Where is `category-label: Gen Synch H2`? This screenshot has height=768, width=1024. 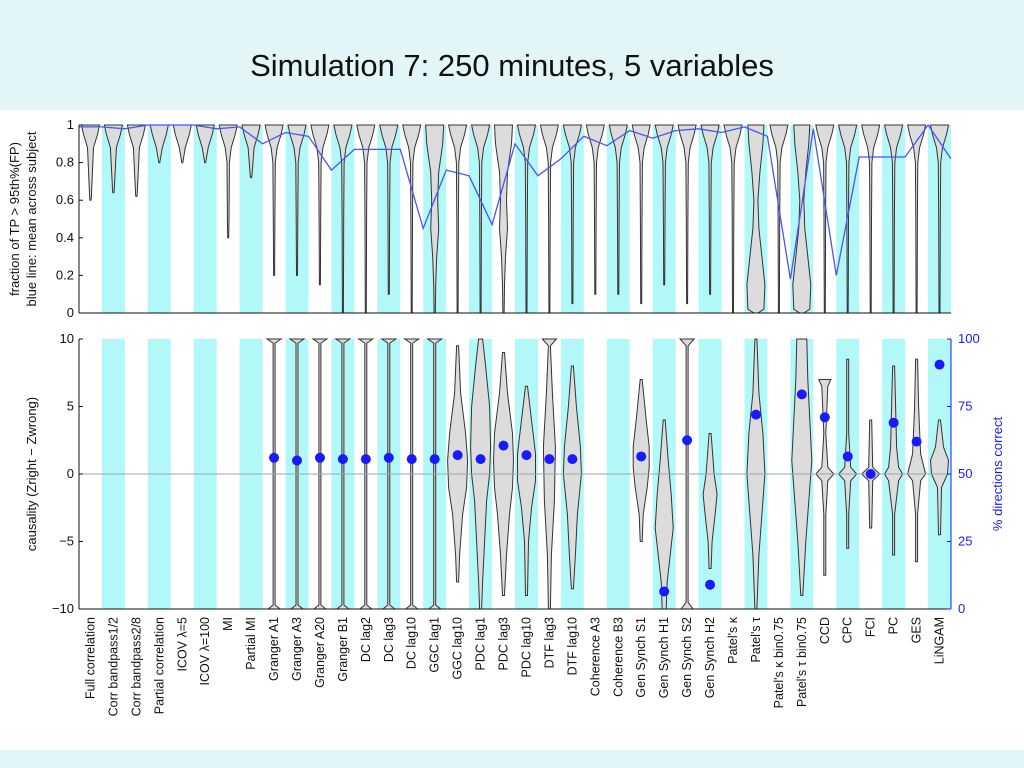 category-label: Gen Synch H2 is located at coordinates (710, 657).